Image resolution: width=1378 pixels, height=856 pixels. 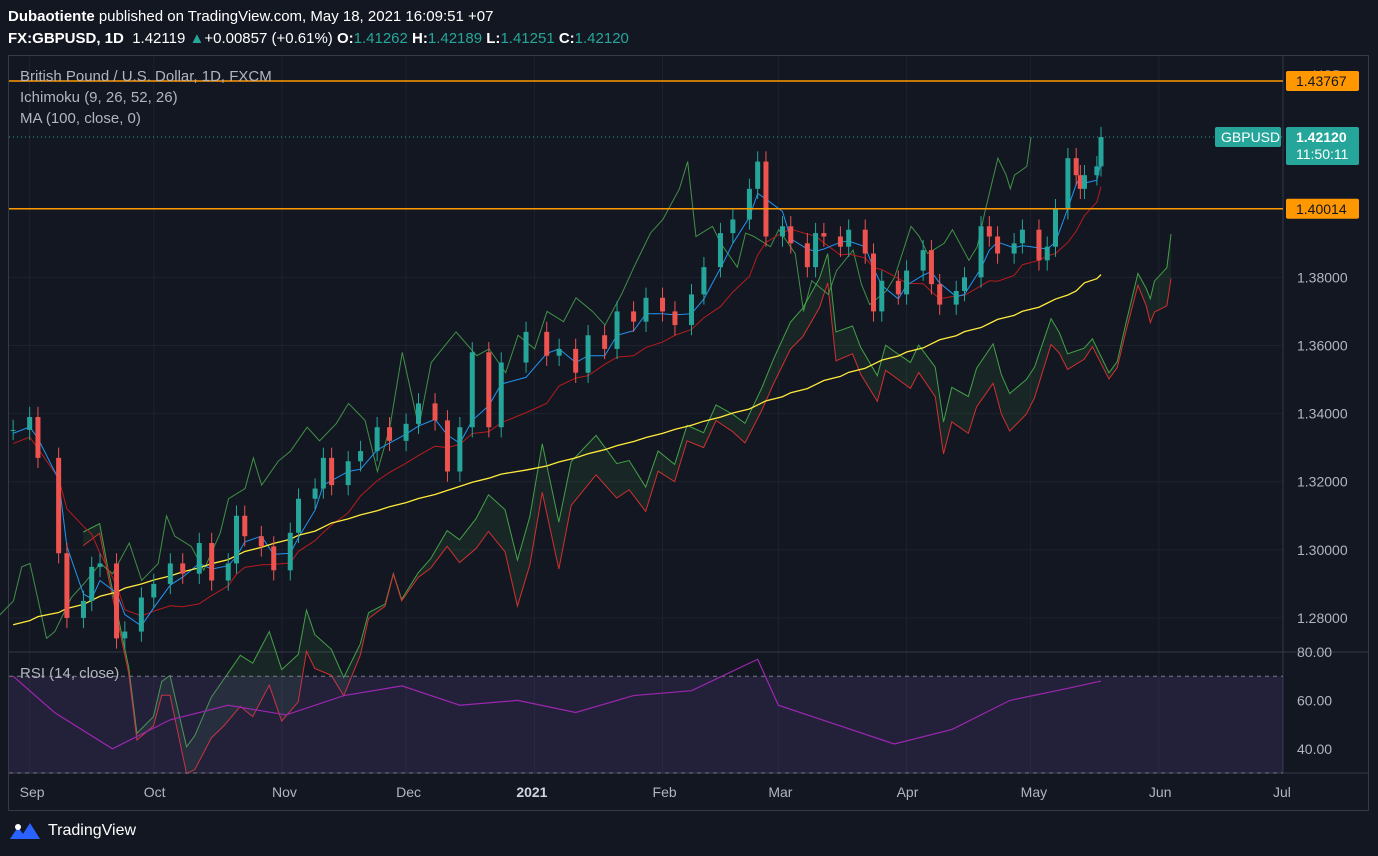 What do you see at coordinates (80, 118) in the screenshot?
I see `ma-legend: MA (100, close, 0)` at bounding box center [80, 118].